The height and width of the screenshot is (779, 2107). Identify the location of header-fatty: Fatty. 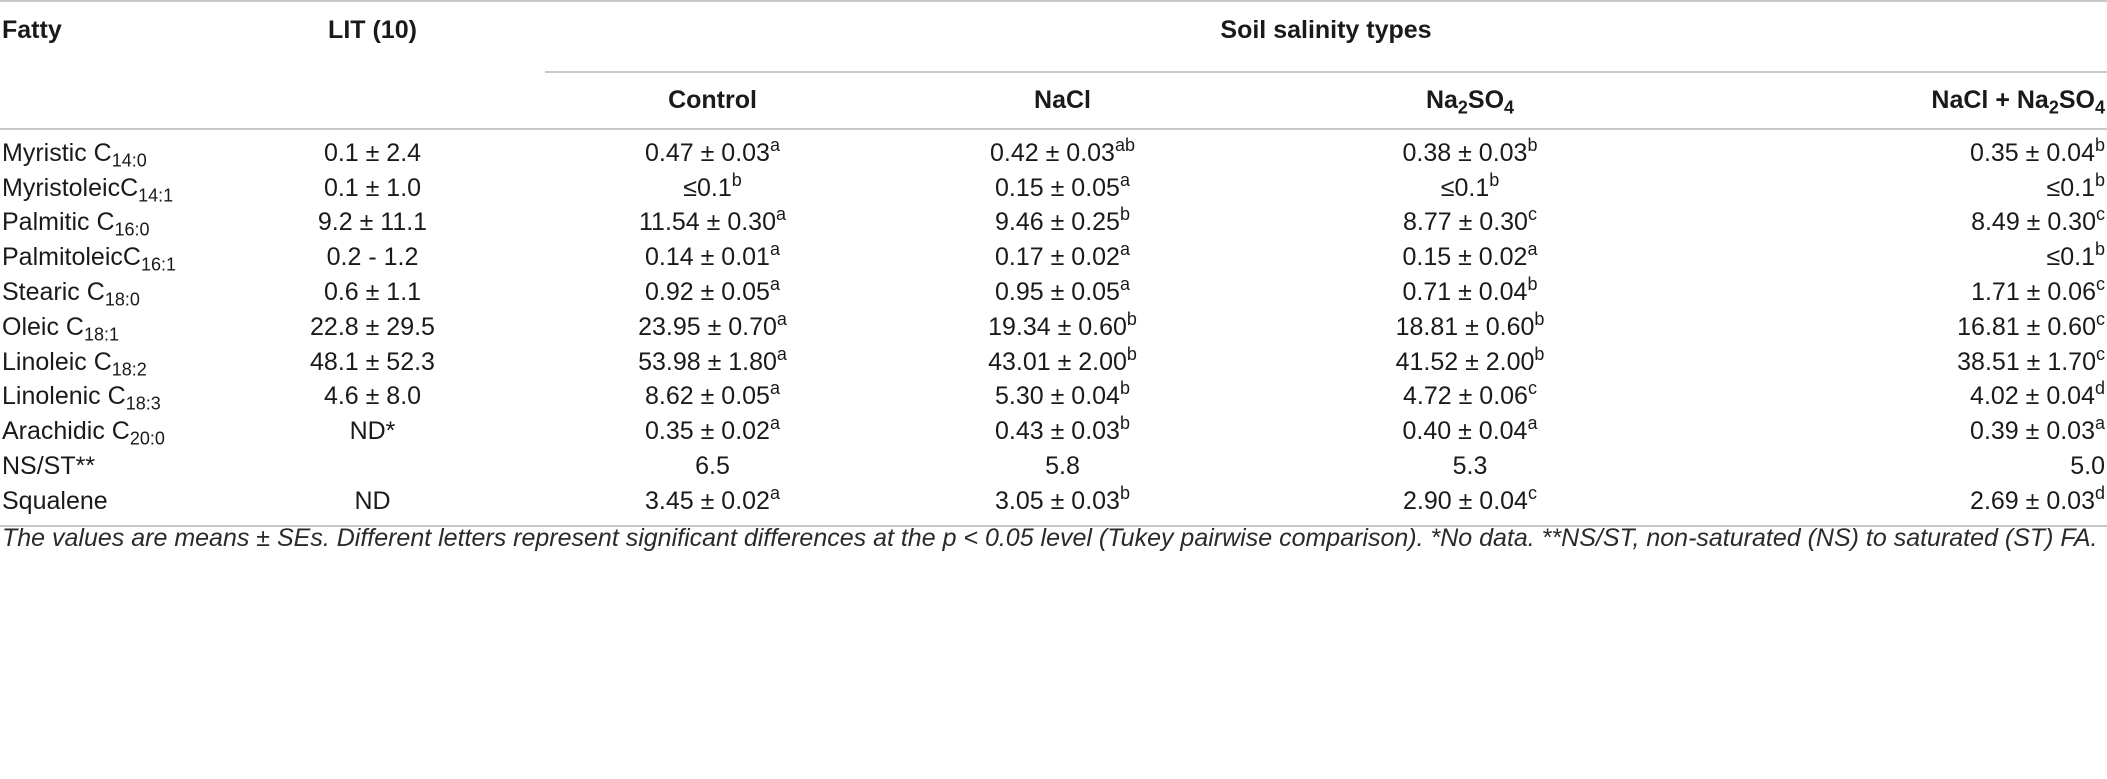
(32, 30).